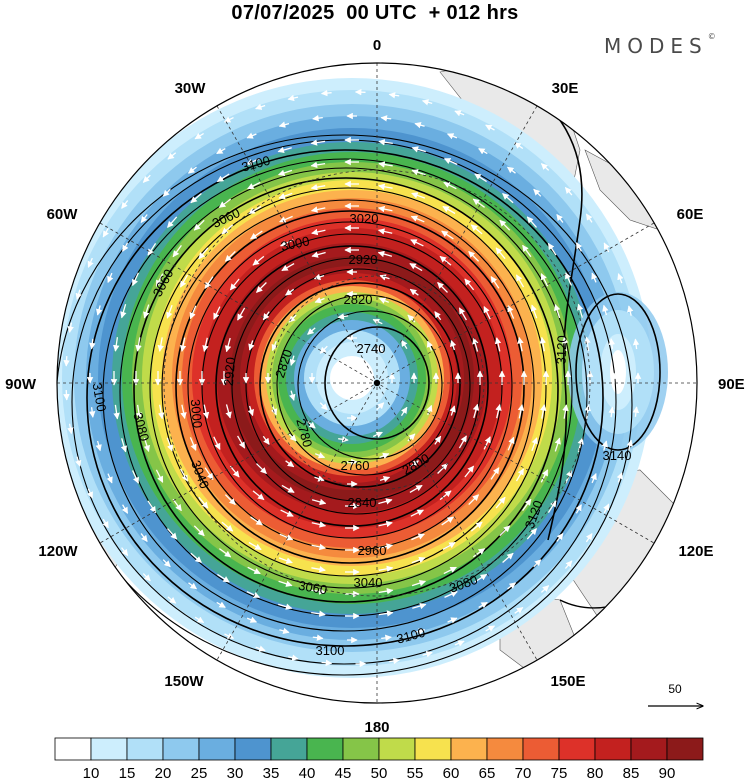 The image size is (750, 782). Describe the element at coordinates (562, 349) in the screenshot. I see `contour-label: 3120` at that location.